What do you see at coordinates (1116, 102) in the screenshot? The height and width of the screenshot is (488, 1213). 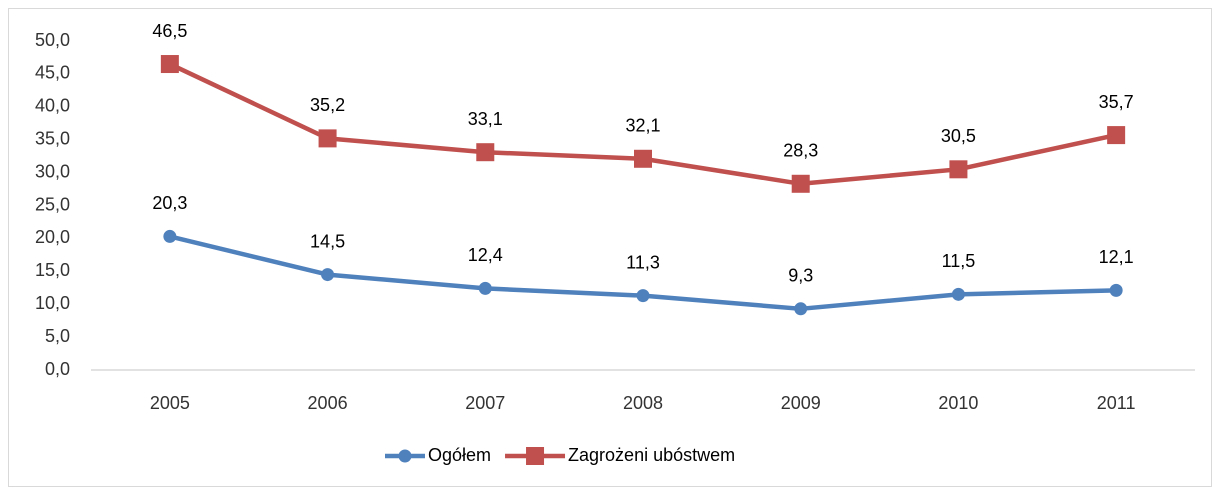 I see `data-label: 35,7` at bounding box center [1116, 102].